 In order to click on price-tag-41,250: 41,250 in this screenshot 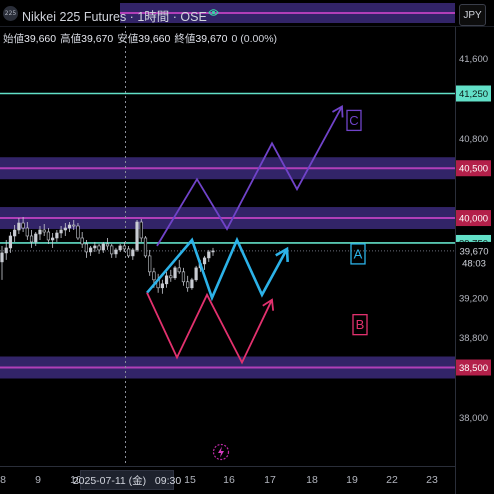, I will do `click(473, 94)`.